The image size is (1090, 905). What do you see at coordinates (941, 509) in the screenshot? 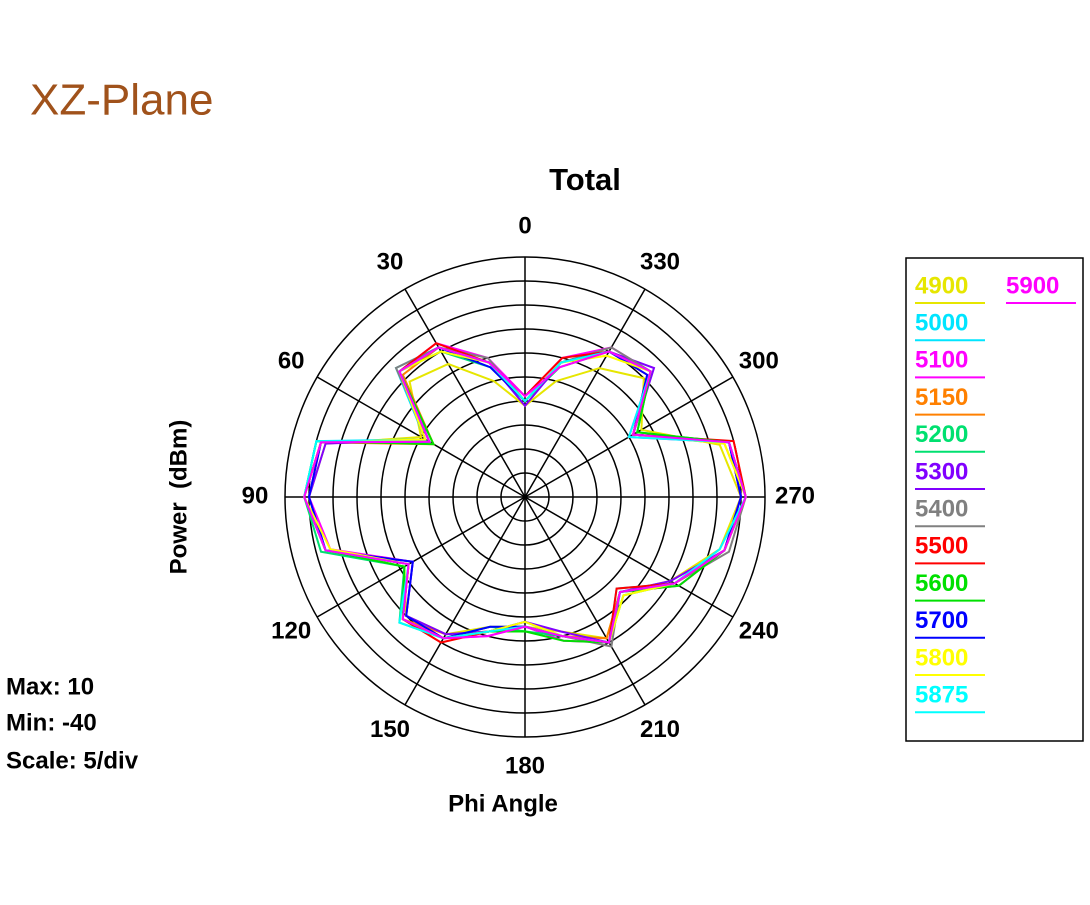
I see `legend-label: 5400` at bounding box center [941, 509].